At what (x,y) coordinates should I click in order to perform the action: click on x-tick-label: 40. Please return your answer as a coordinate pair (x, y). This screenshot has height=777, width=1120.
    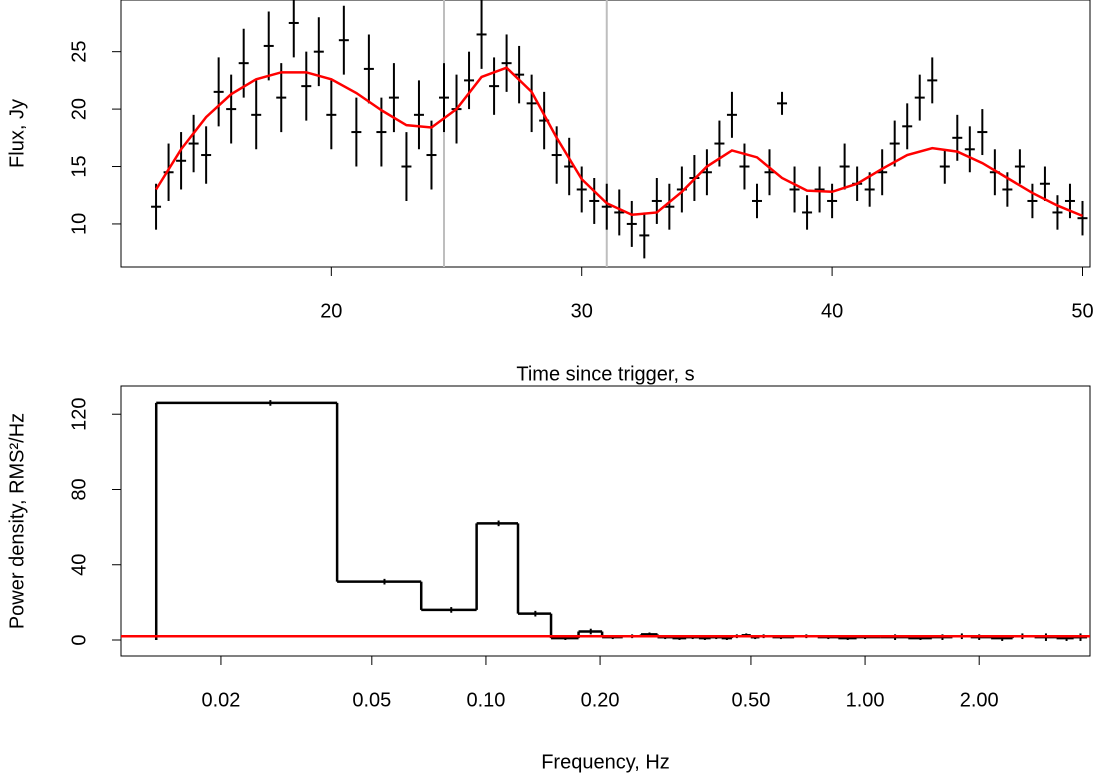
    Looking at the image, I should click on (832, 311).